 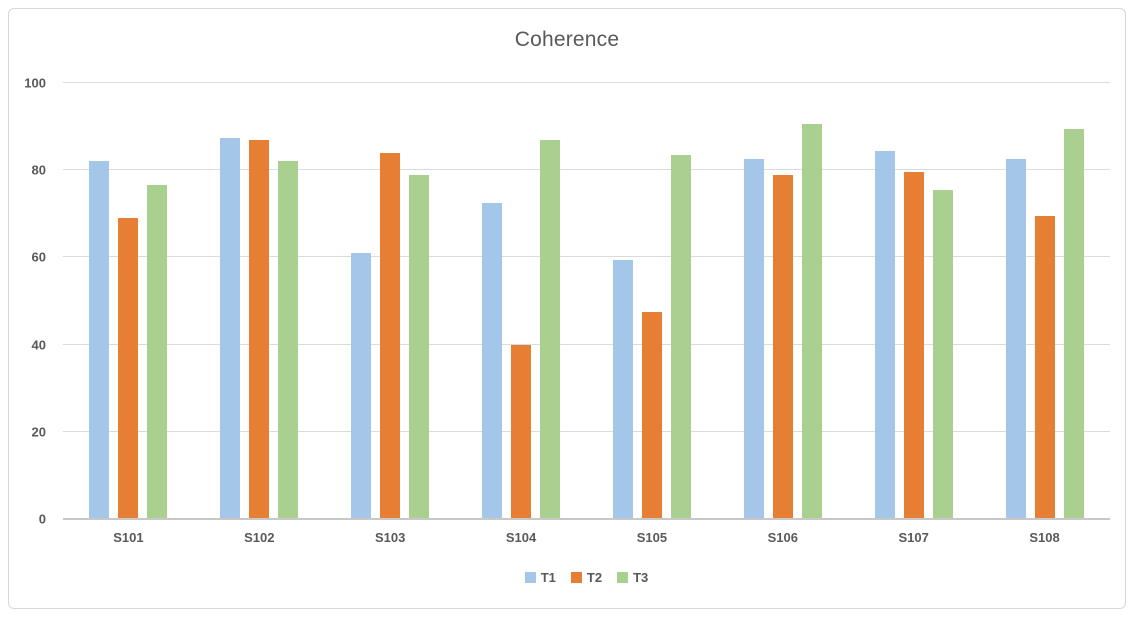 I want to click on legend-swatch-T1, so click(x=530, y=577).